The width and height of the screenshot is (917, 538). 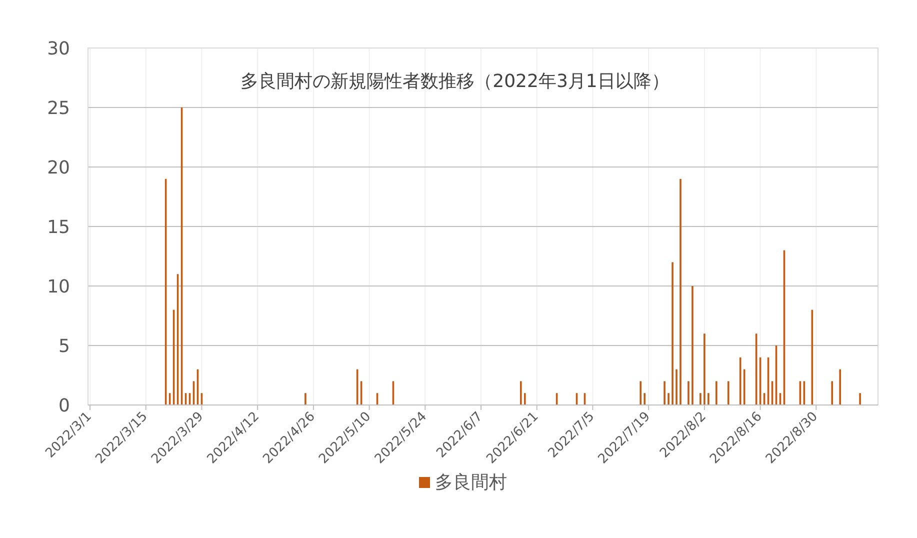 What do you see at coordinates (64, 346) in the screenshot?
I see `y-tick-label: 5` at bounding box center [64, 346].